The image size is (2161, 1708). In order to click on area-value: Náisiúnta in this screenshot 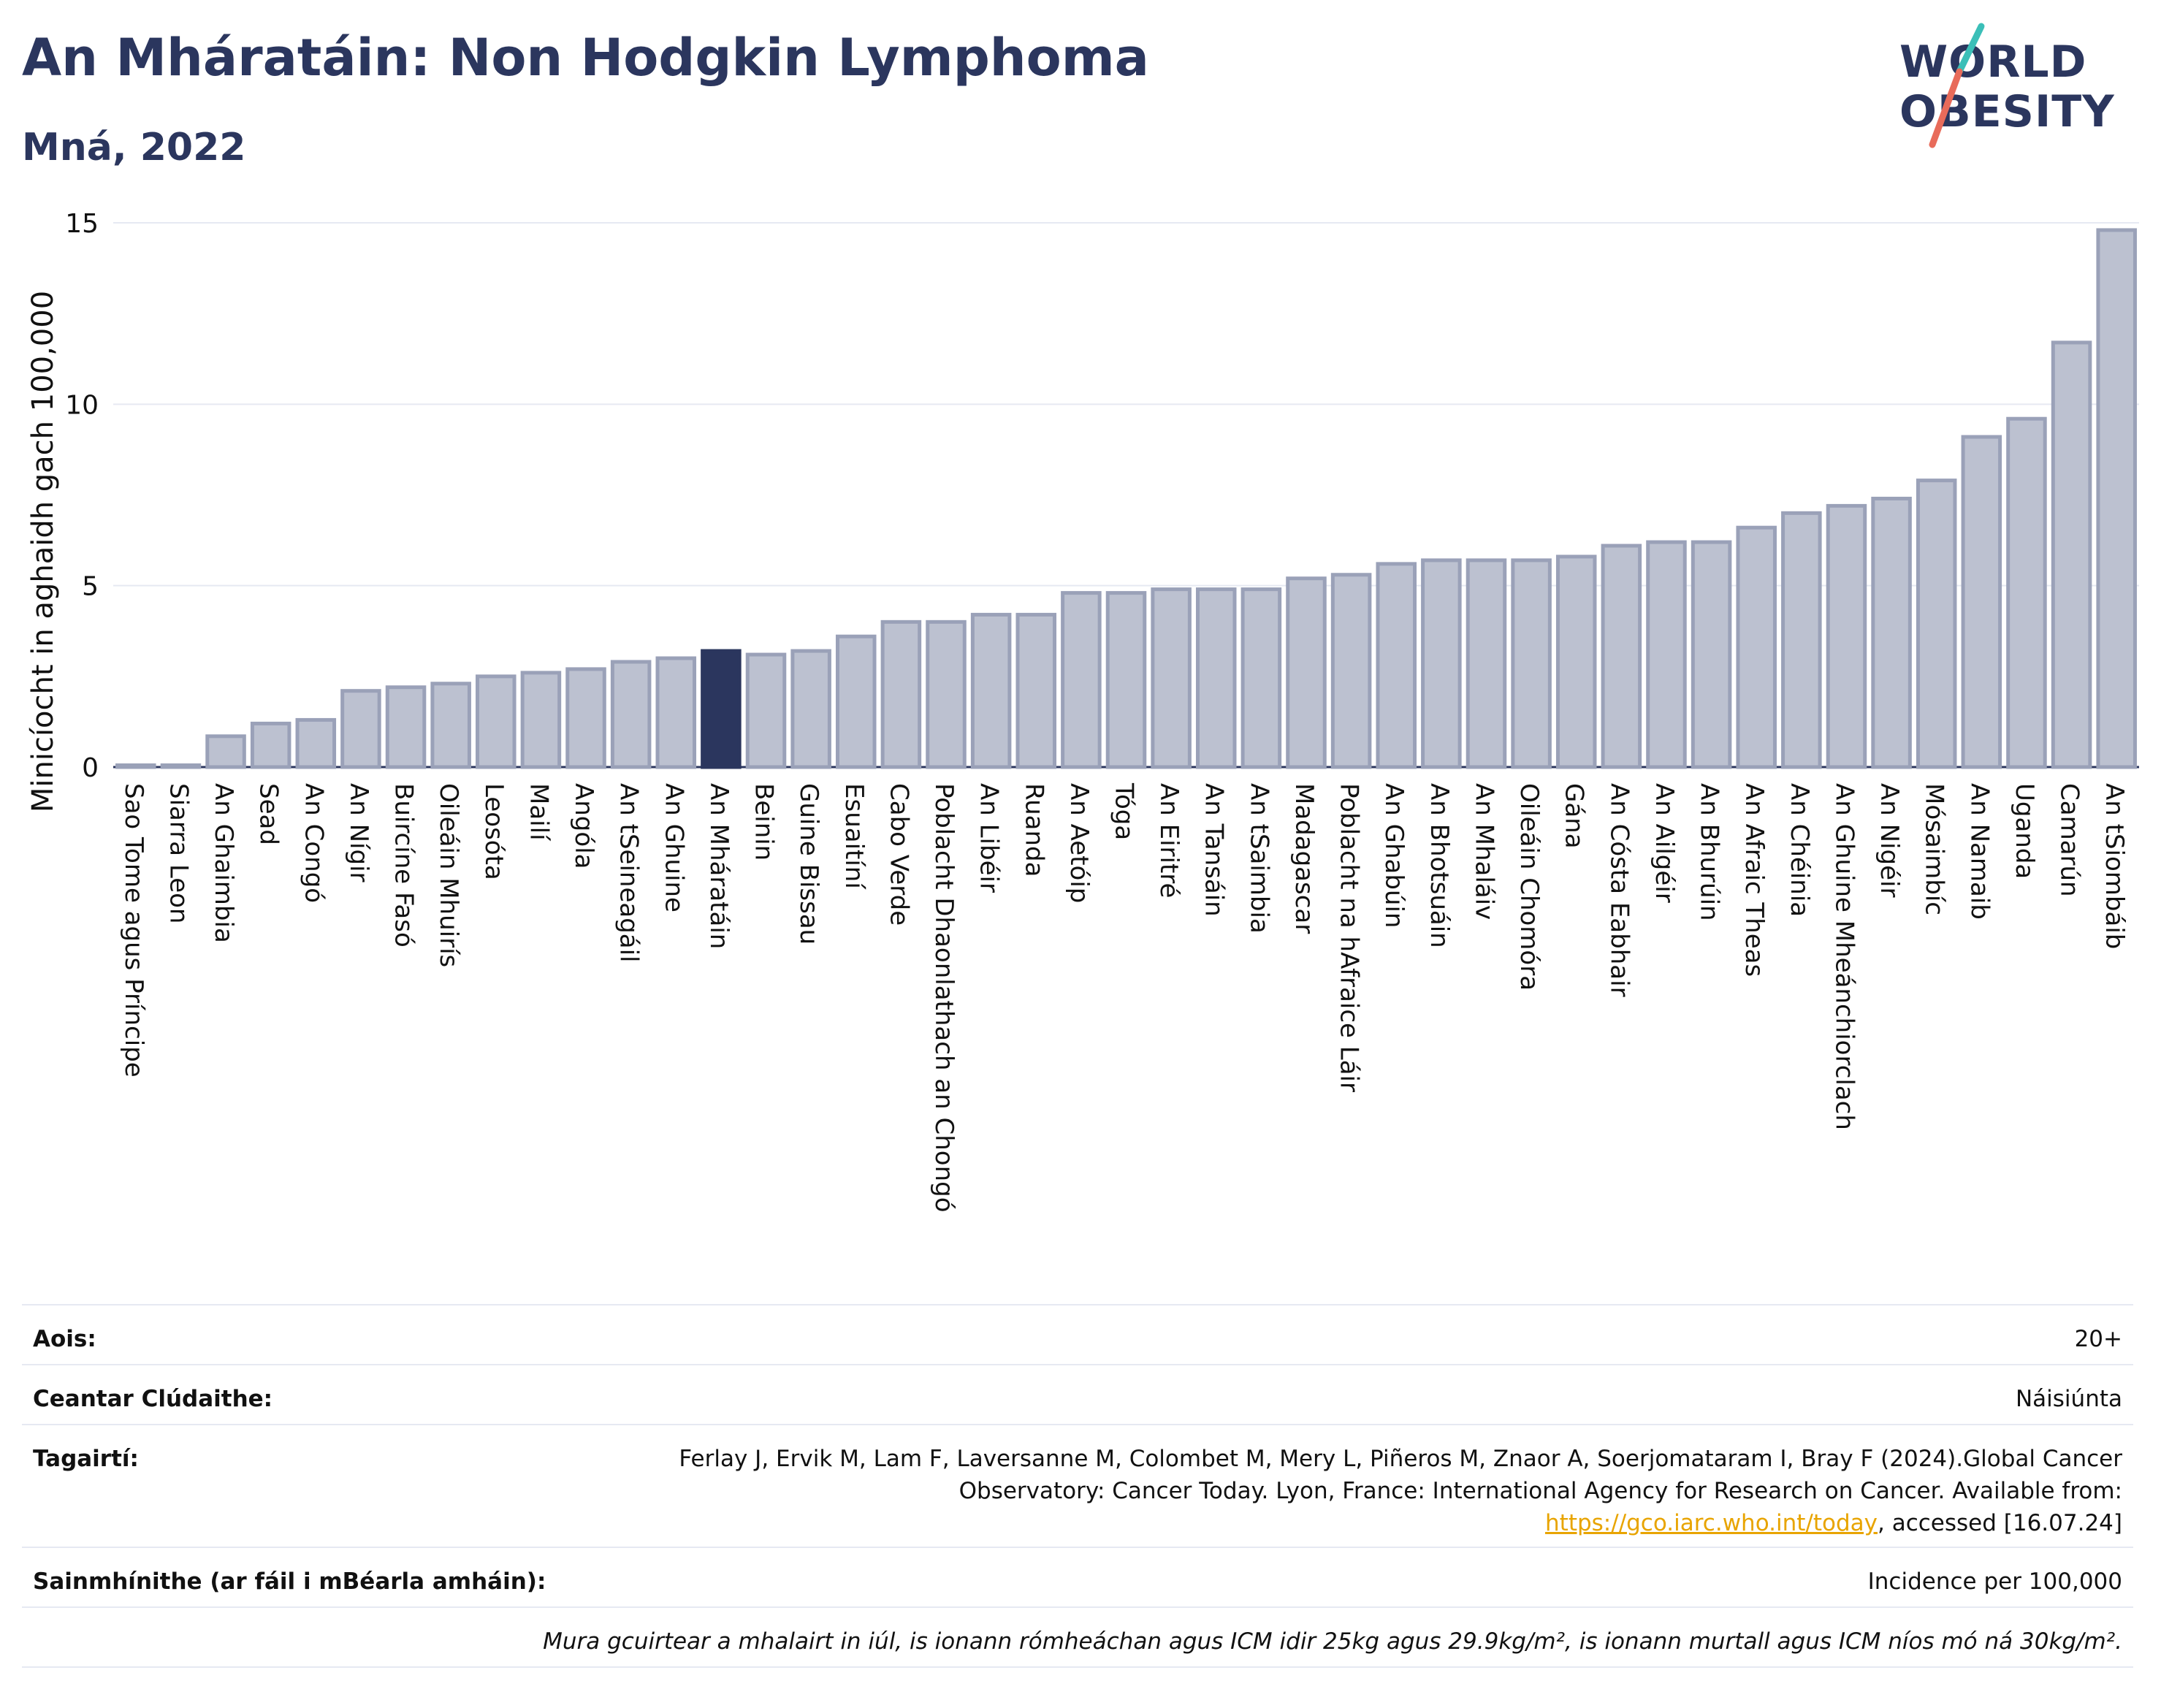, I will do `click(2068, 1399)`.